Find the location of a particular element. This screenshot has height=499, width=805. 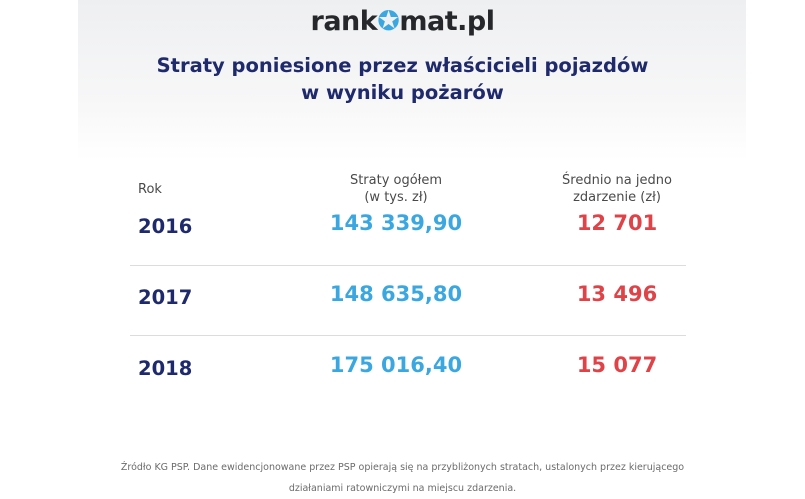

header-average-per-event: Średnio na jedno zdarzenie (zł) is located at coordinates (617, 189).